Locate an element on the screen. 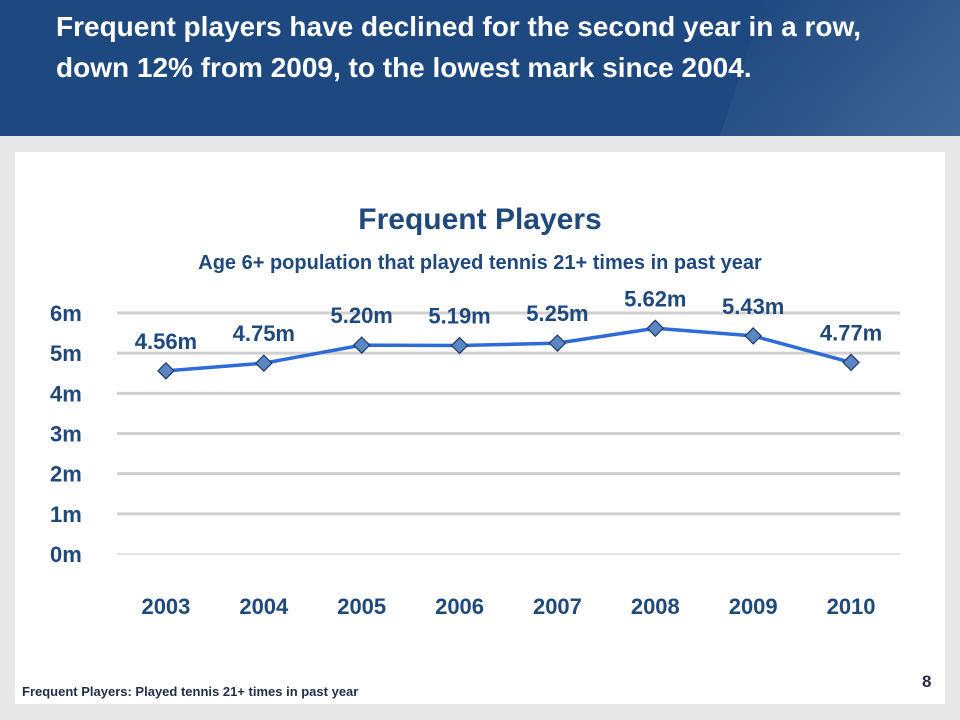 The image size is (960, 720). y-tick-label: 5m is located at coordinates (66, 353).